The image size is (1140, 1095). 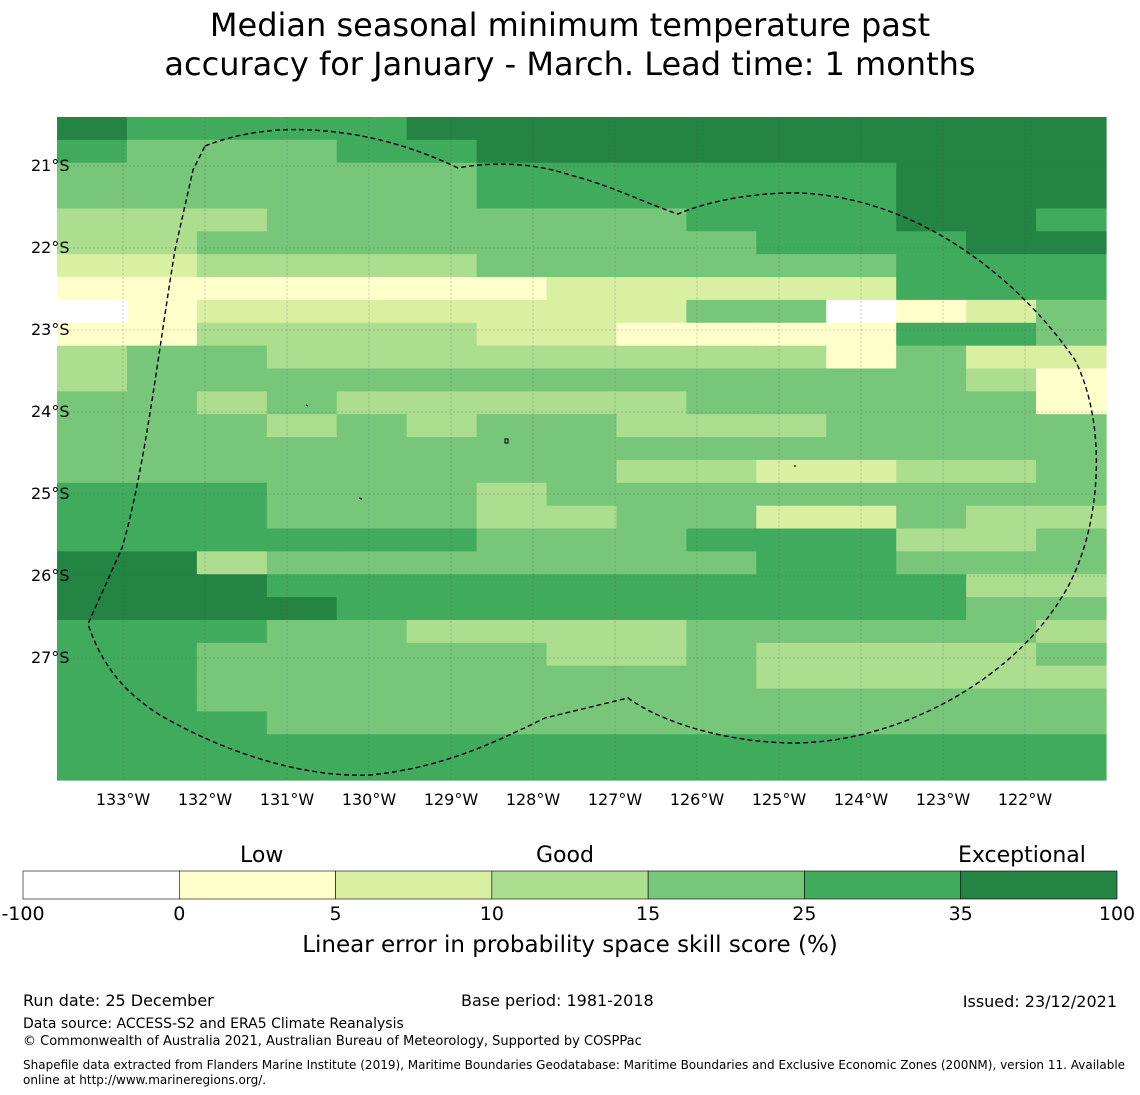 I want to click on longitude-label: 127°W, so click(x=615, y=799).